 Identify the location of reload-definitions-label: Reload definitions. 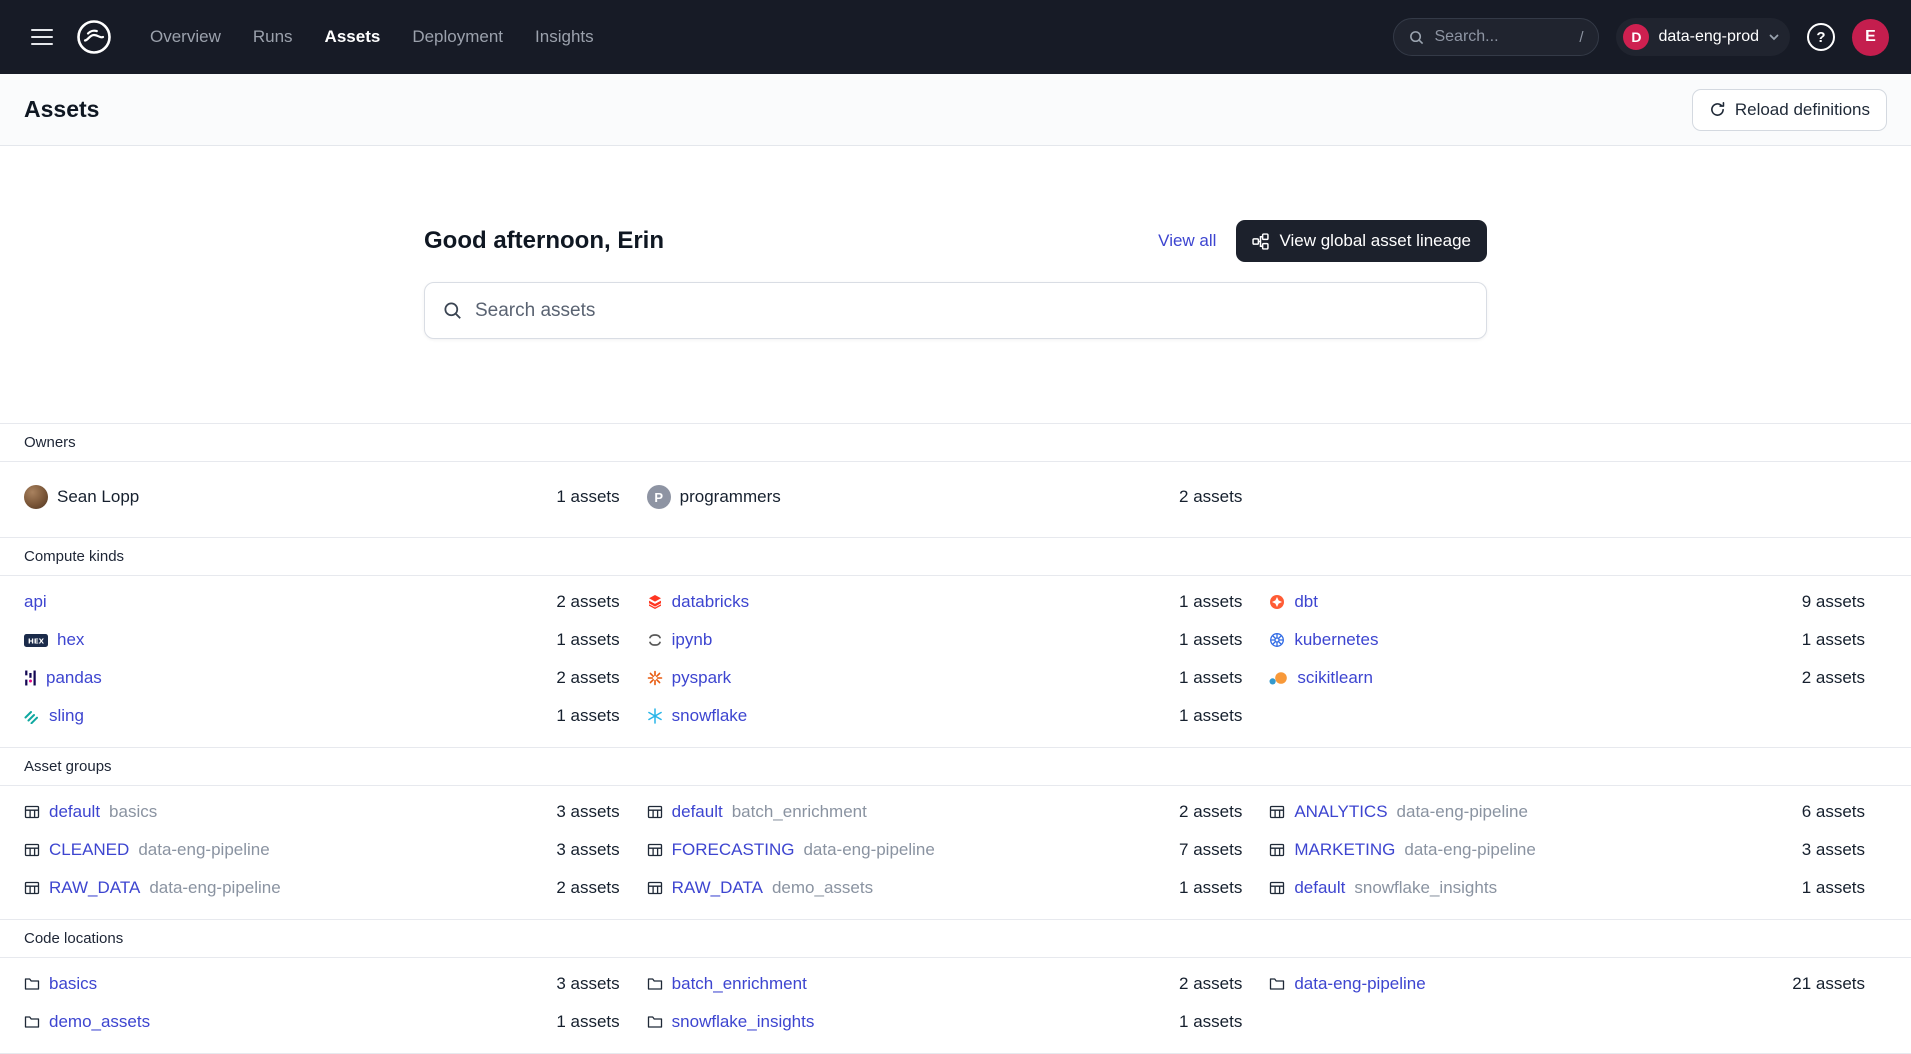
(1802, 109).